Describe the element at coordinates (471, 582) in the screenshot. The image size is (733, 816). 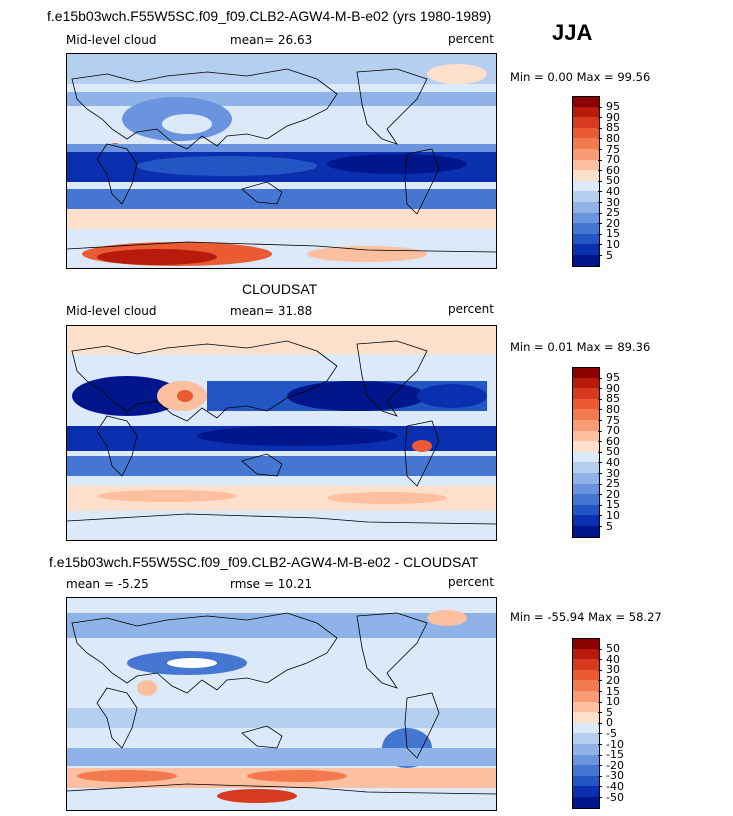
I see `panel-3-units-label: percent` at that location.